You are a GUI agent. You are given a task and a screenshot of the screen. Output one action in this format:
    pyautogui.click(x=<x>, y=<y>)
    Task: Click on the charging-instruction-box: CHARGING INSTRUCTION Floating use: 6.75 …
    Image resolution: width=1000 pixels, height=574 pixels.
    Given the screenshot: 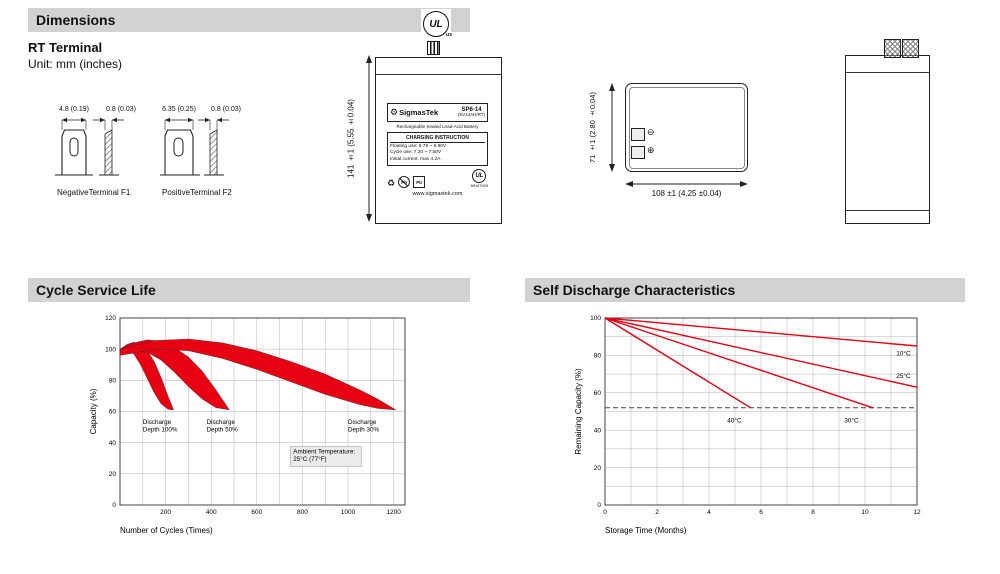 What is the action you would take?
    pyautogui.click(x=437, y=149)
    